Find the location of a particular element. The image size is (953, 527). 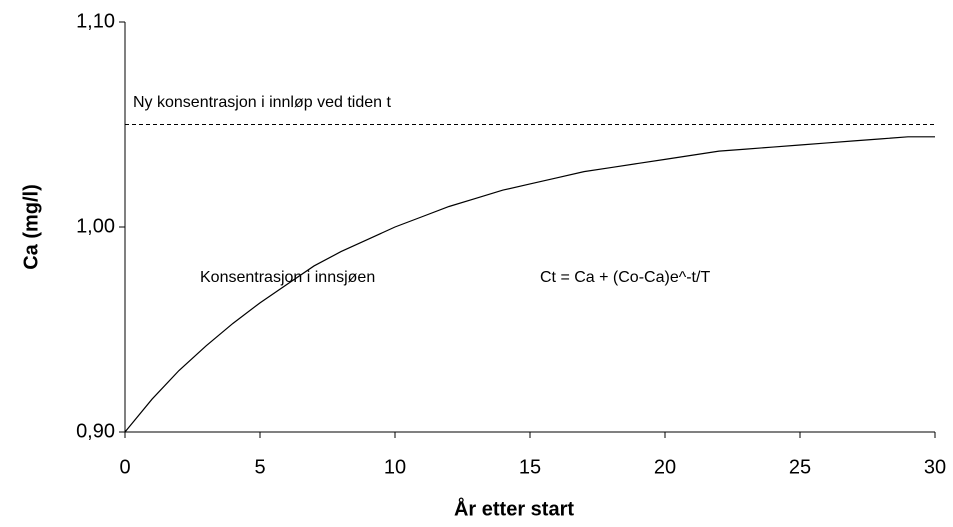

x-tick-label: 5 is located at coordinates (259, 467).